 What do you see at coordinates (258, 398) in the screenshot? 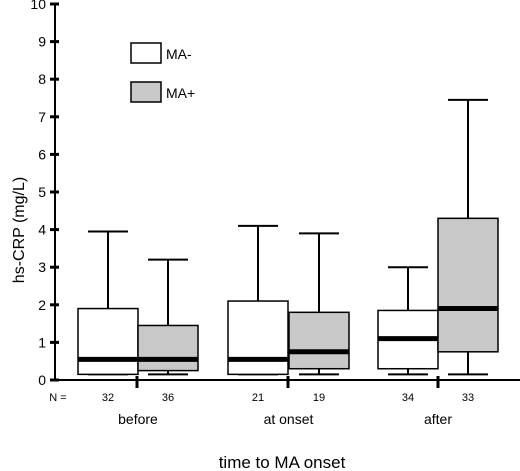
I see `n-value: 21` at bounding box center [258, 398].